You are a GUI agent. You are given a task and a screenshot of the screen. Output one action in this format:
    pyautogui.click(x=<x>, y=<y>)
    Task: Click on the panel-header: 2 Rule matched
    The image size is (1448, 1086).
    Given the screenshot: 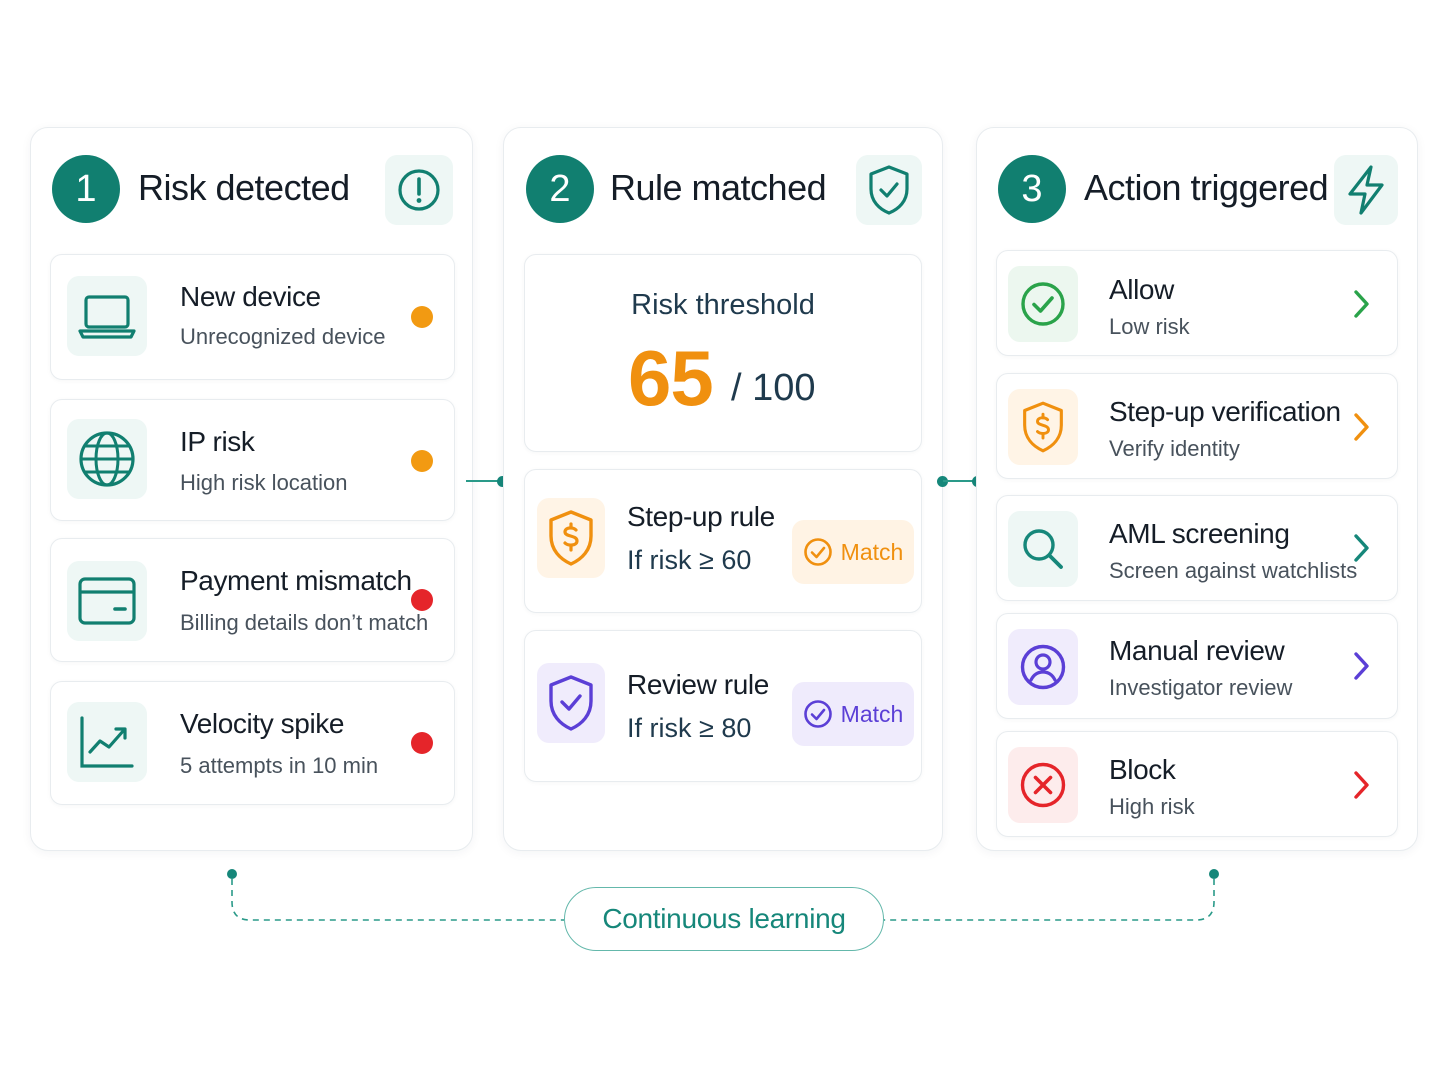 What is the action you would take?
    pyautogui.click(x=724, y=190)
    